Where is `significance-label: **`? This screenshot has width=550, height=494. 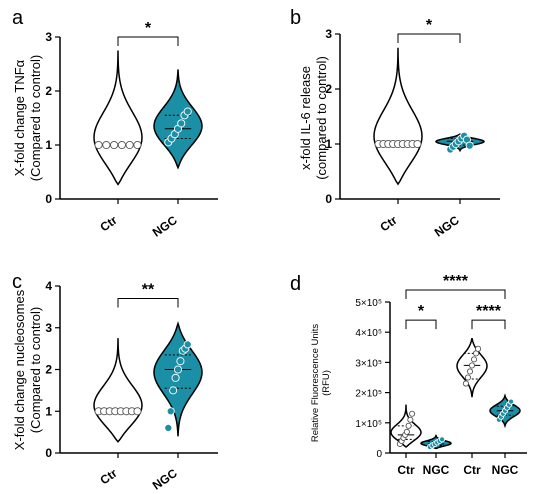
significance-label: ** is located at coordinates (148, 290).